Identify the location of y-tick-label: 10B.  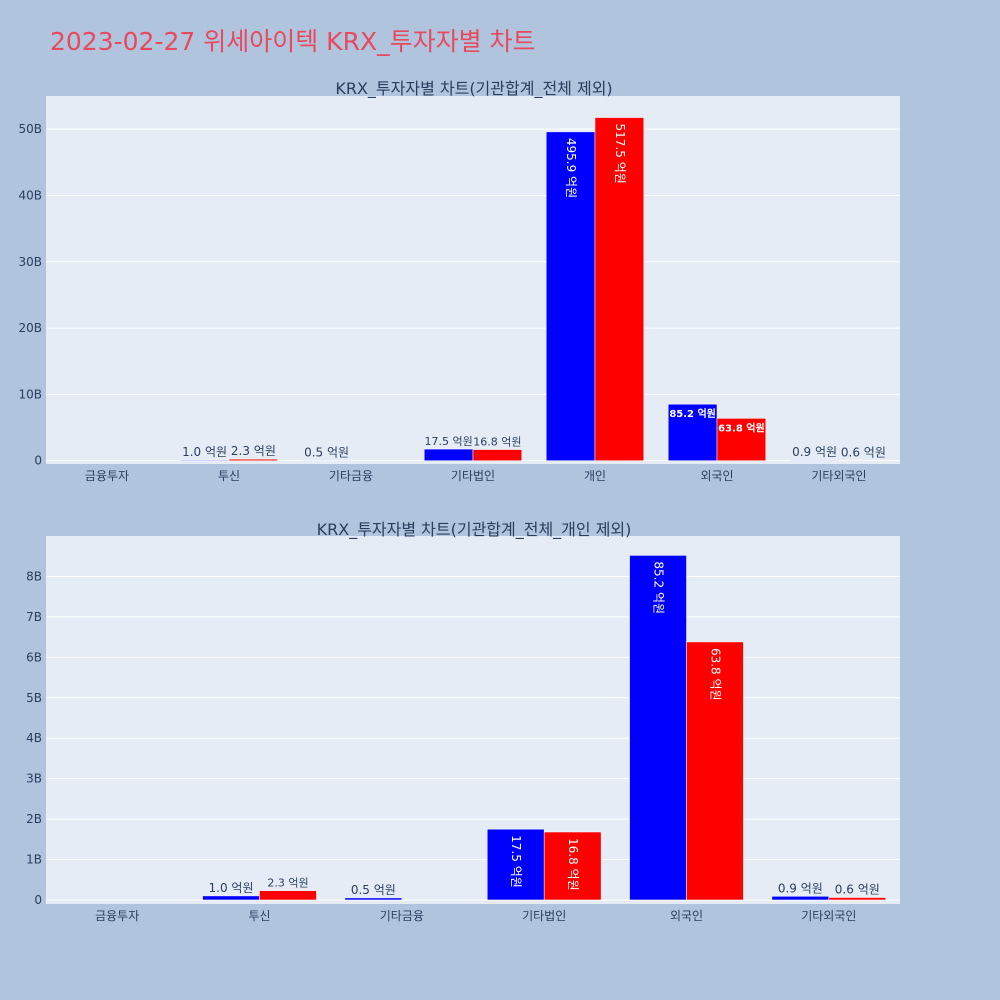
(30, 394).